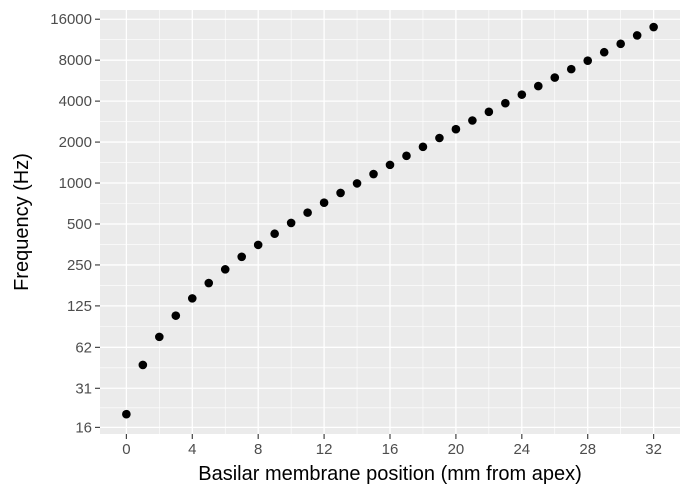  What do you see at coordinates (79, 306) in the screenshot?
I see `y-tick-label: 125` at bounding box center [79, 306].